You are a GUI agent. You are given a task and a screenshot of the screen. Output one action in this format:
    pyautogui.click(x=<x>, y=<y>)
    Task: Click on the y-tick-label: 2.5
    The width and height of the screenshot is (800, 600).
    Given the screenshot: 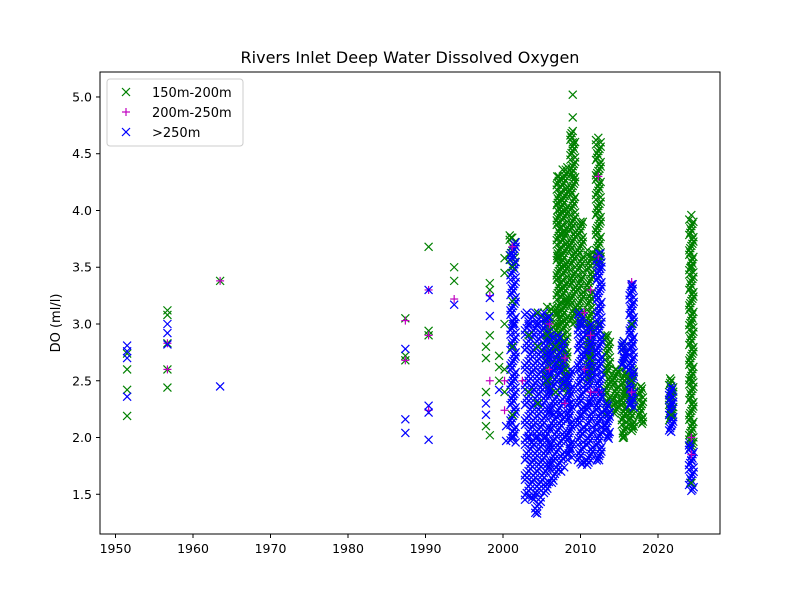 What is the action you would take?
    pyautogui.click(x=82, y=380)
    